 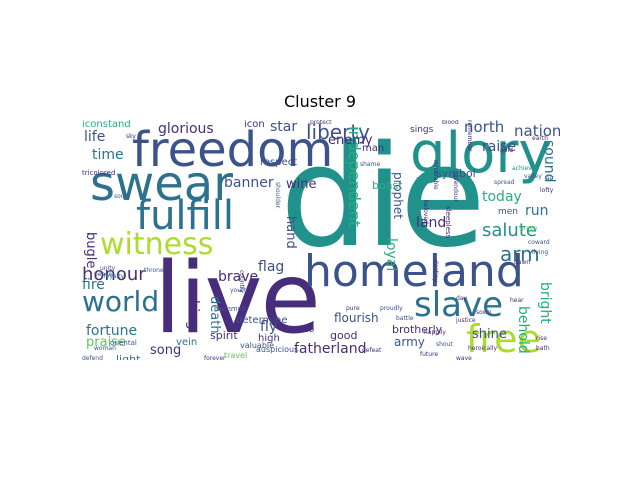 I want to click on word-north: north, so click(x=484, y=128).